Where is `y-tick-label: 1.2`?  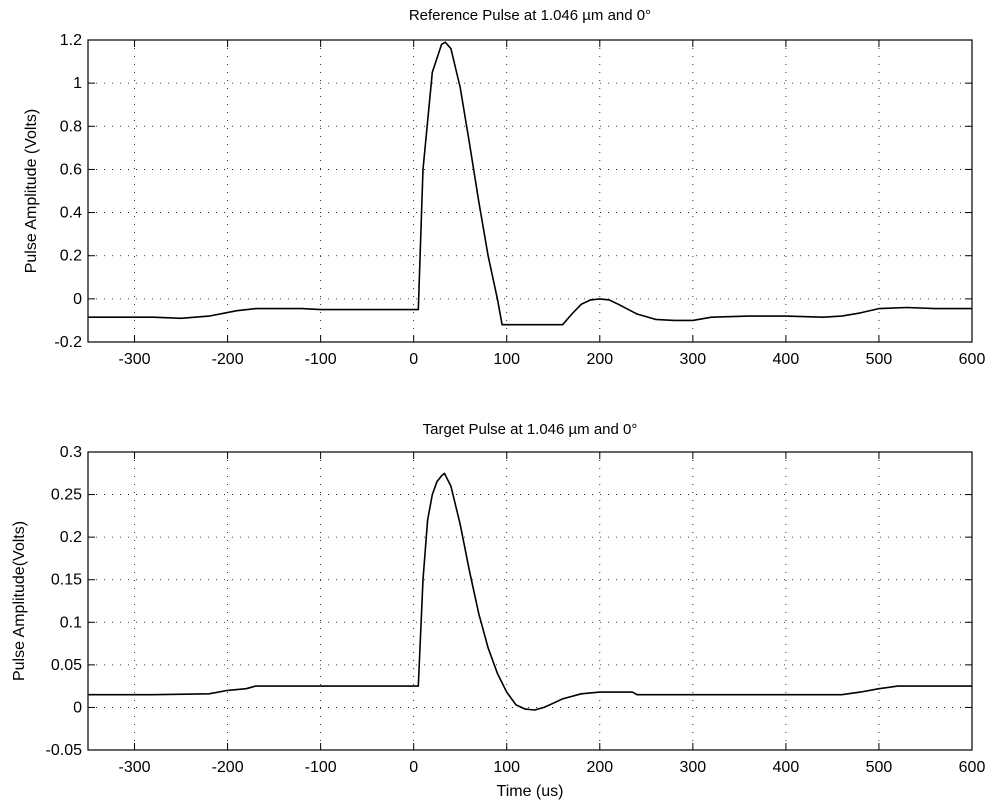 y-tick-label: 1.2 is located at coordinates (71, 40).